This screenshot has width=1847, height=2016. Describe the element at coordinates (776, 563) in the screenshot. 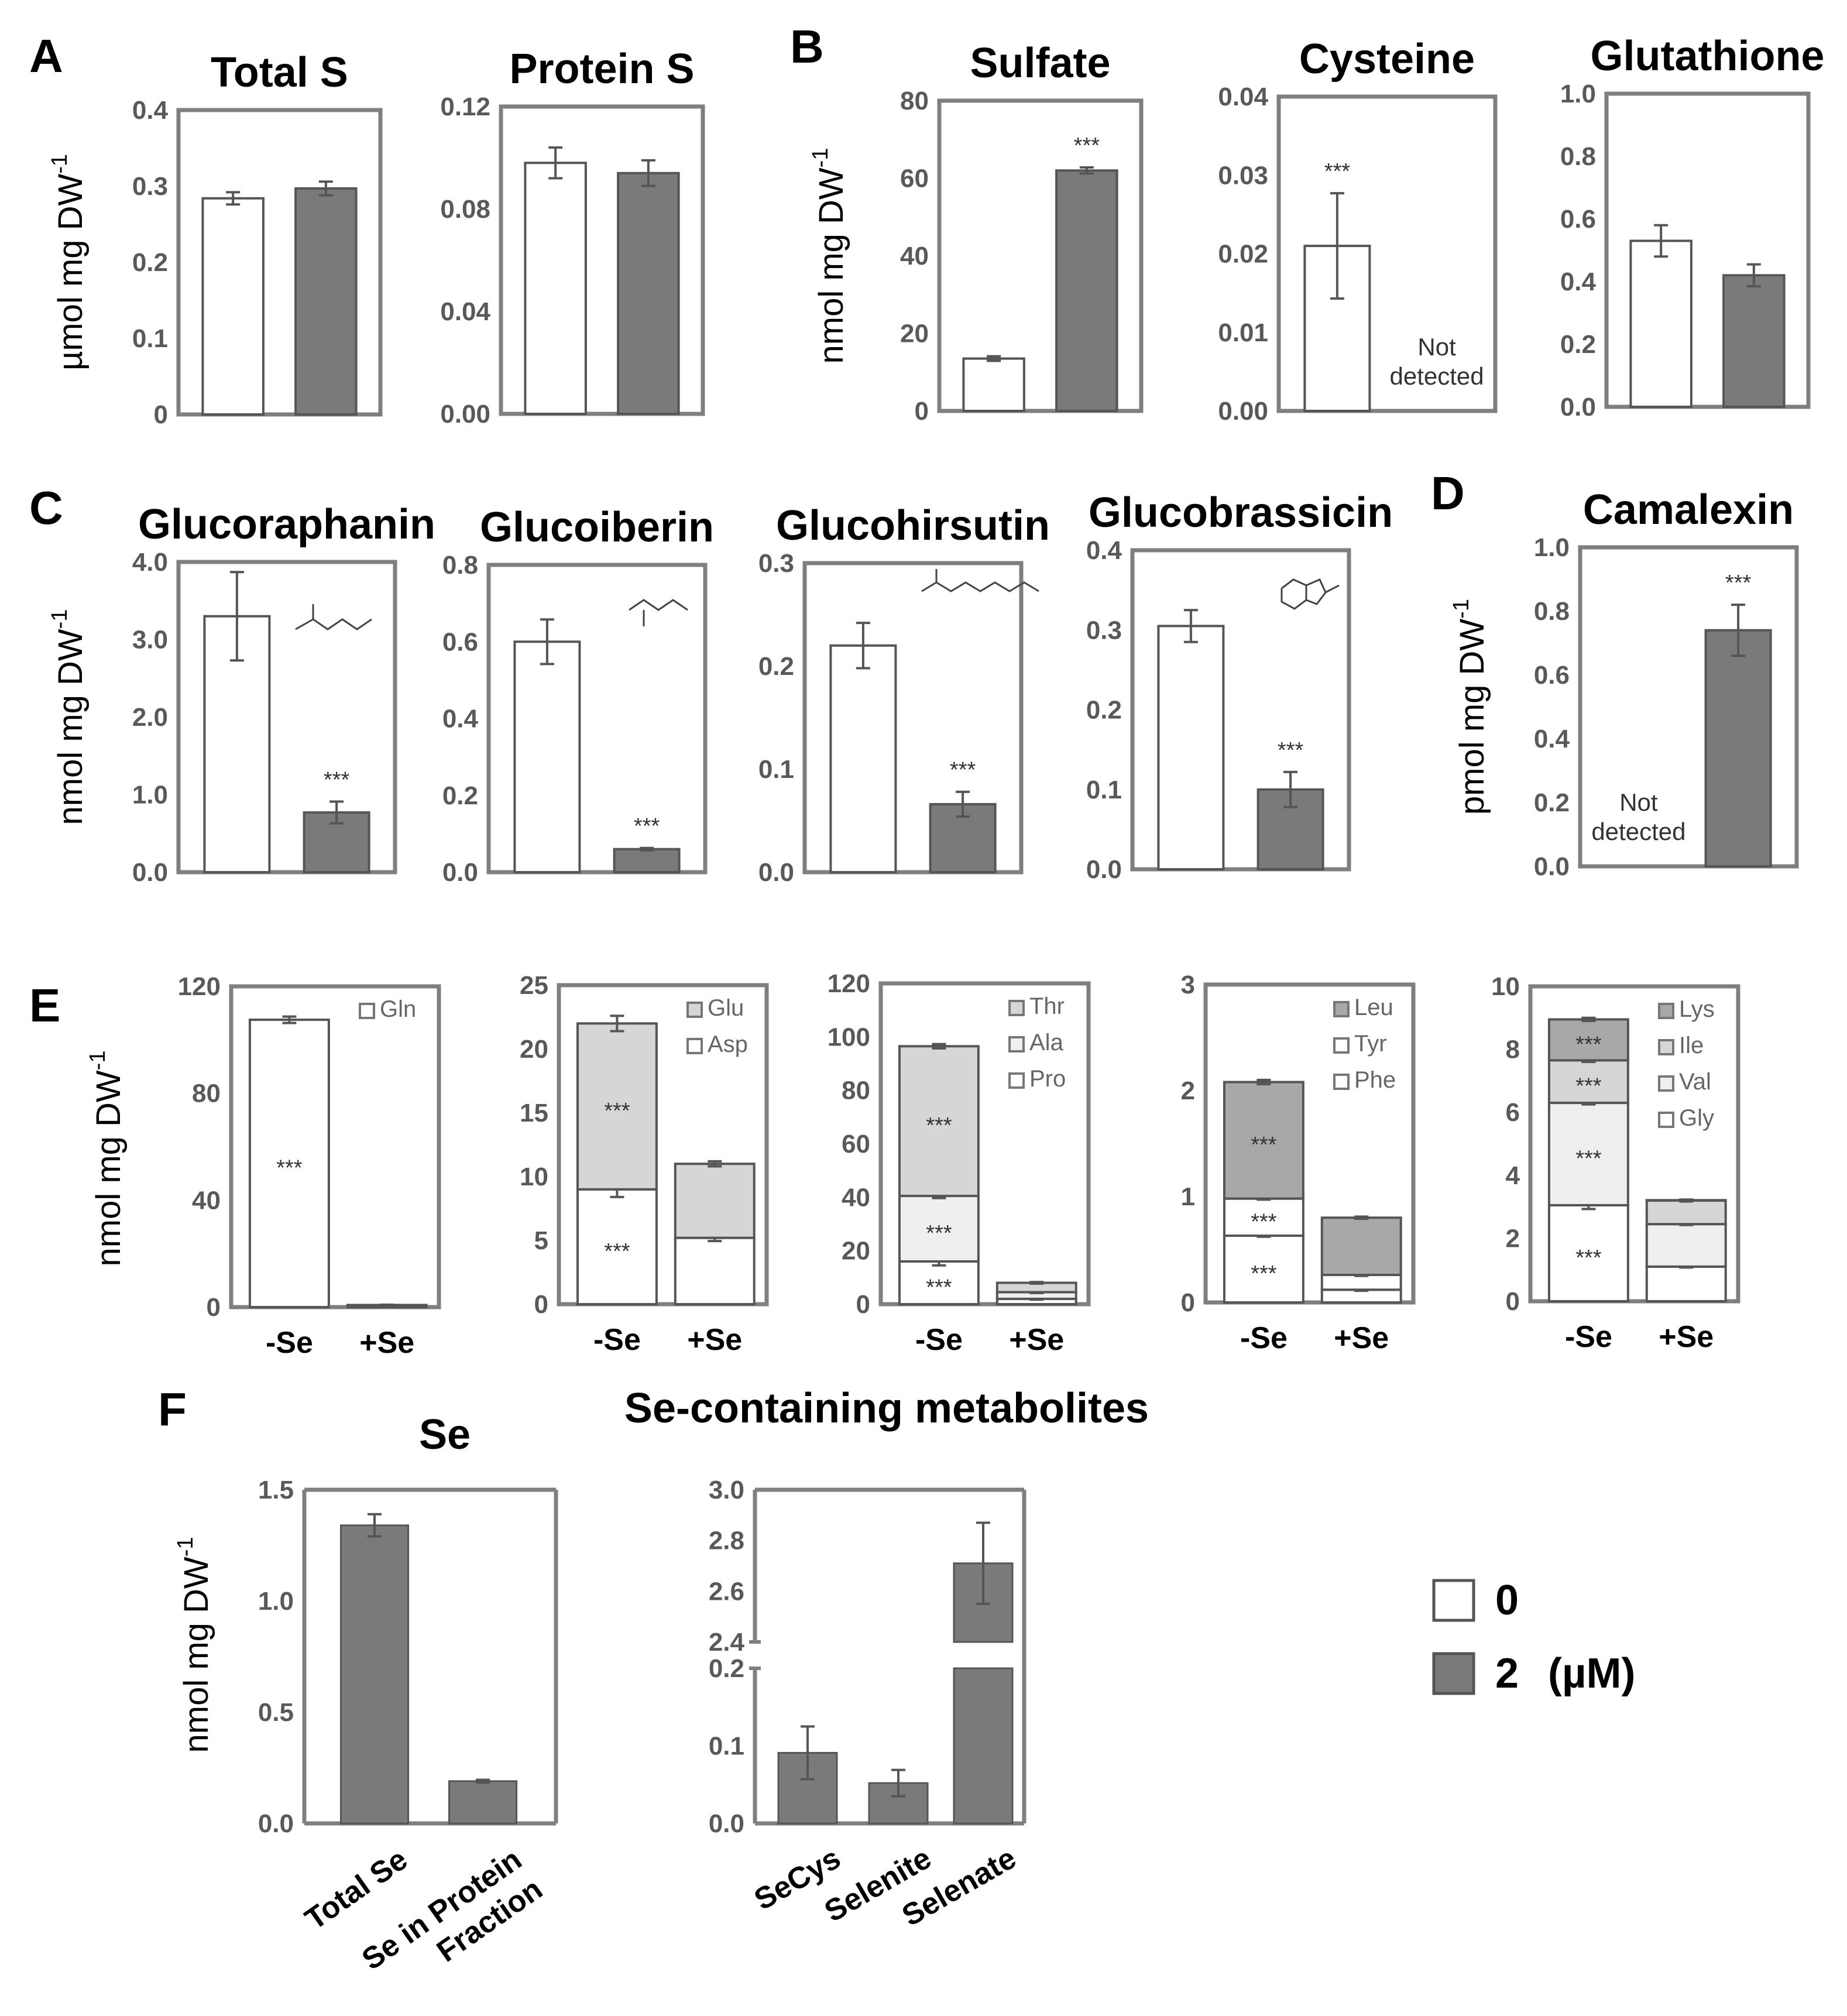

I see `C3-tick-3: 0.3` at that location.